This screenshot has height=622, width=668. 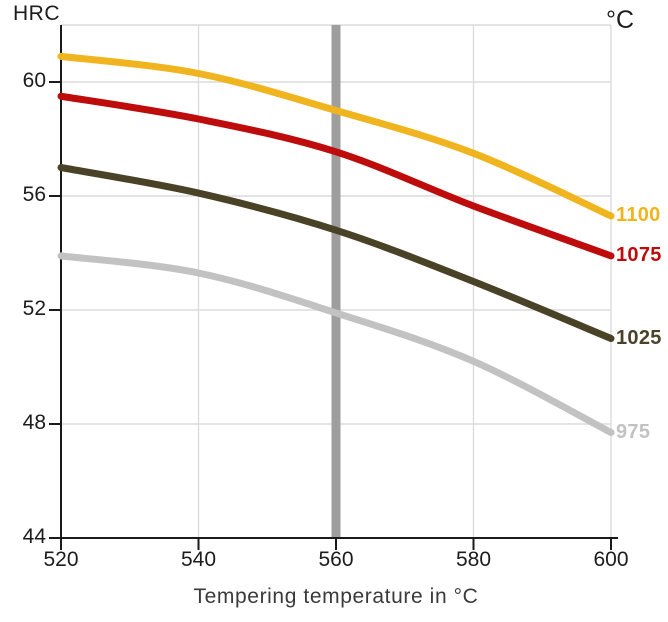 I want to click on x-axis-title: Tempering temperature in °C, so click(x=336, y=596).